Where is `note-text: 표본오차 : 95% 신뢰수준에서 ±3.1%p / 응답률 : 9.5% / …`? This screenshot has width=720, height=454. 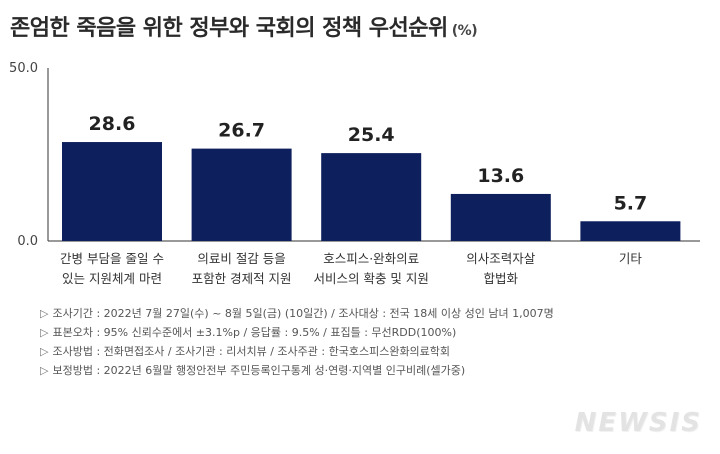 note-text: 표본오차 : 95% 신뢰수준에서 ±3.1%p / 응답률 : 9.5% / … is located at coordinates (254, 332).